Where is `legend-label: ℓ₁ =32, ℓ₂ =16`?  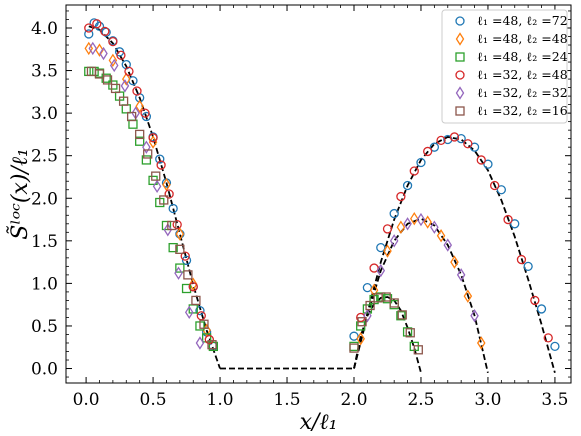
legend-label: ℓ₁ =32, ℓ₂ =16 is located at coordinates (522, 110).